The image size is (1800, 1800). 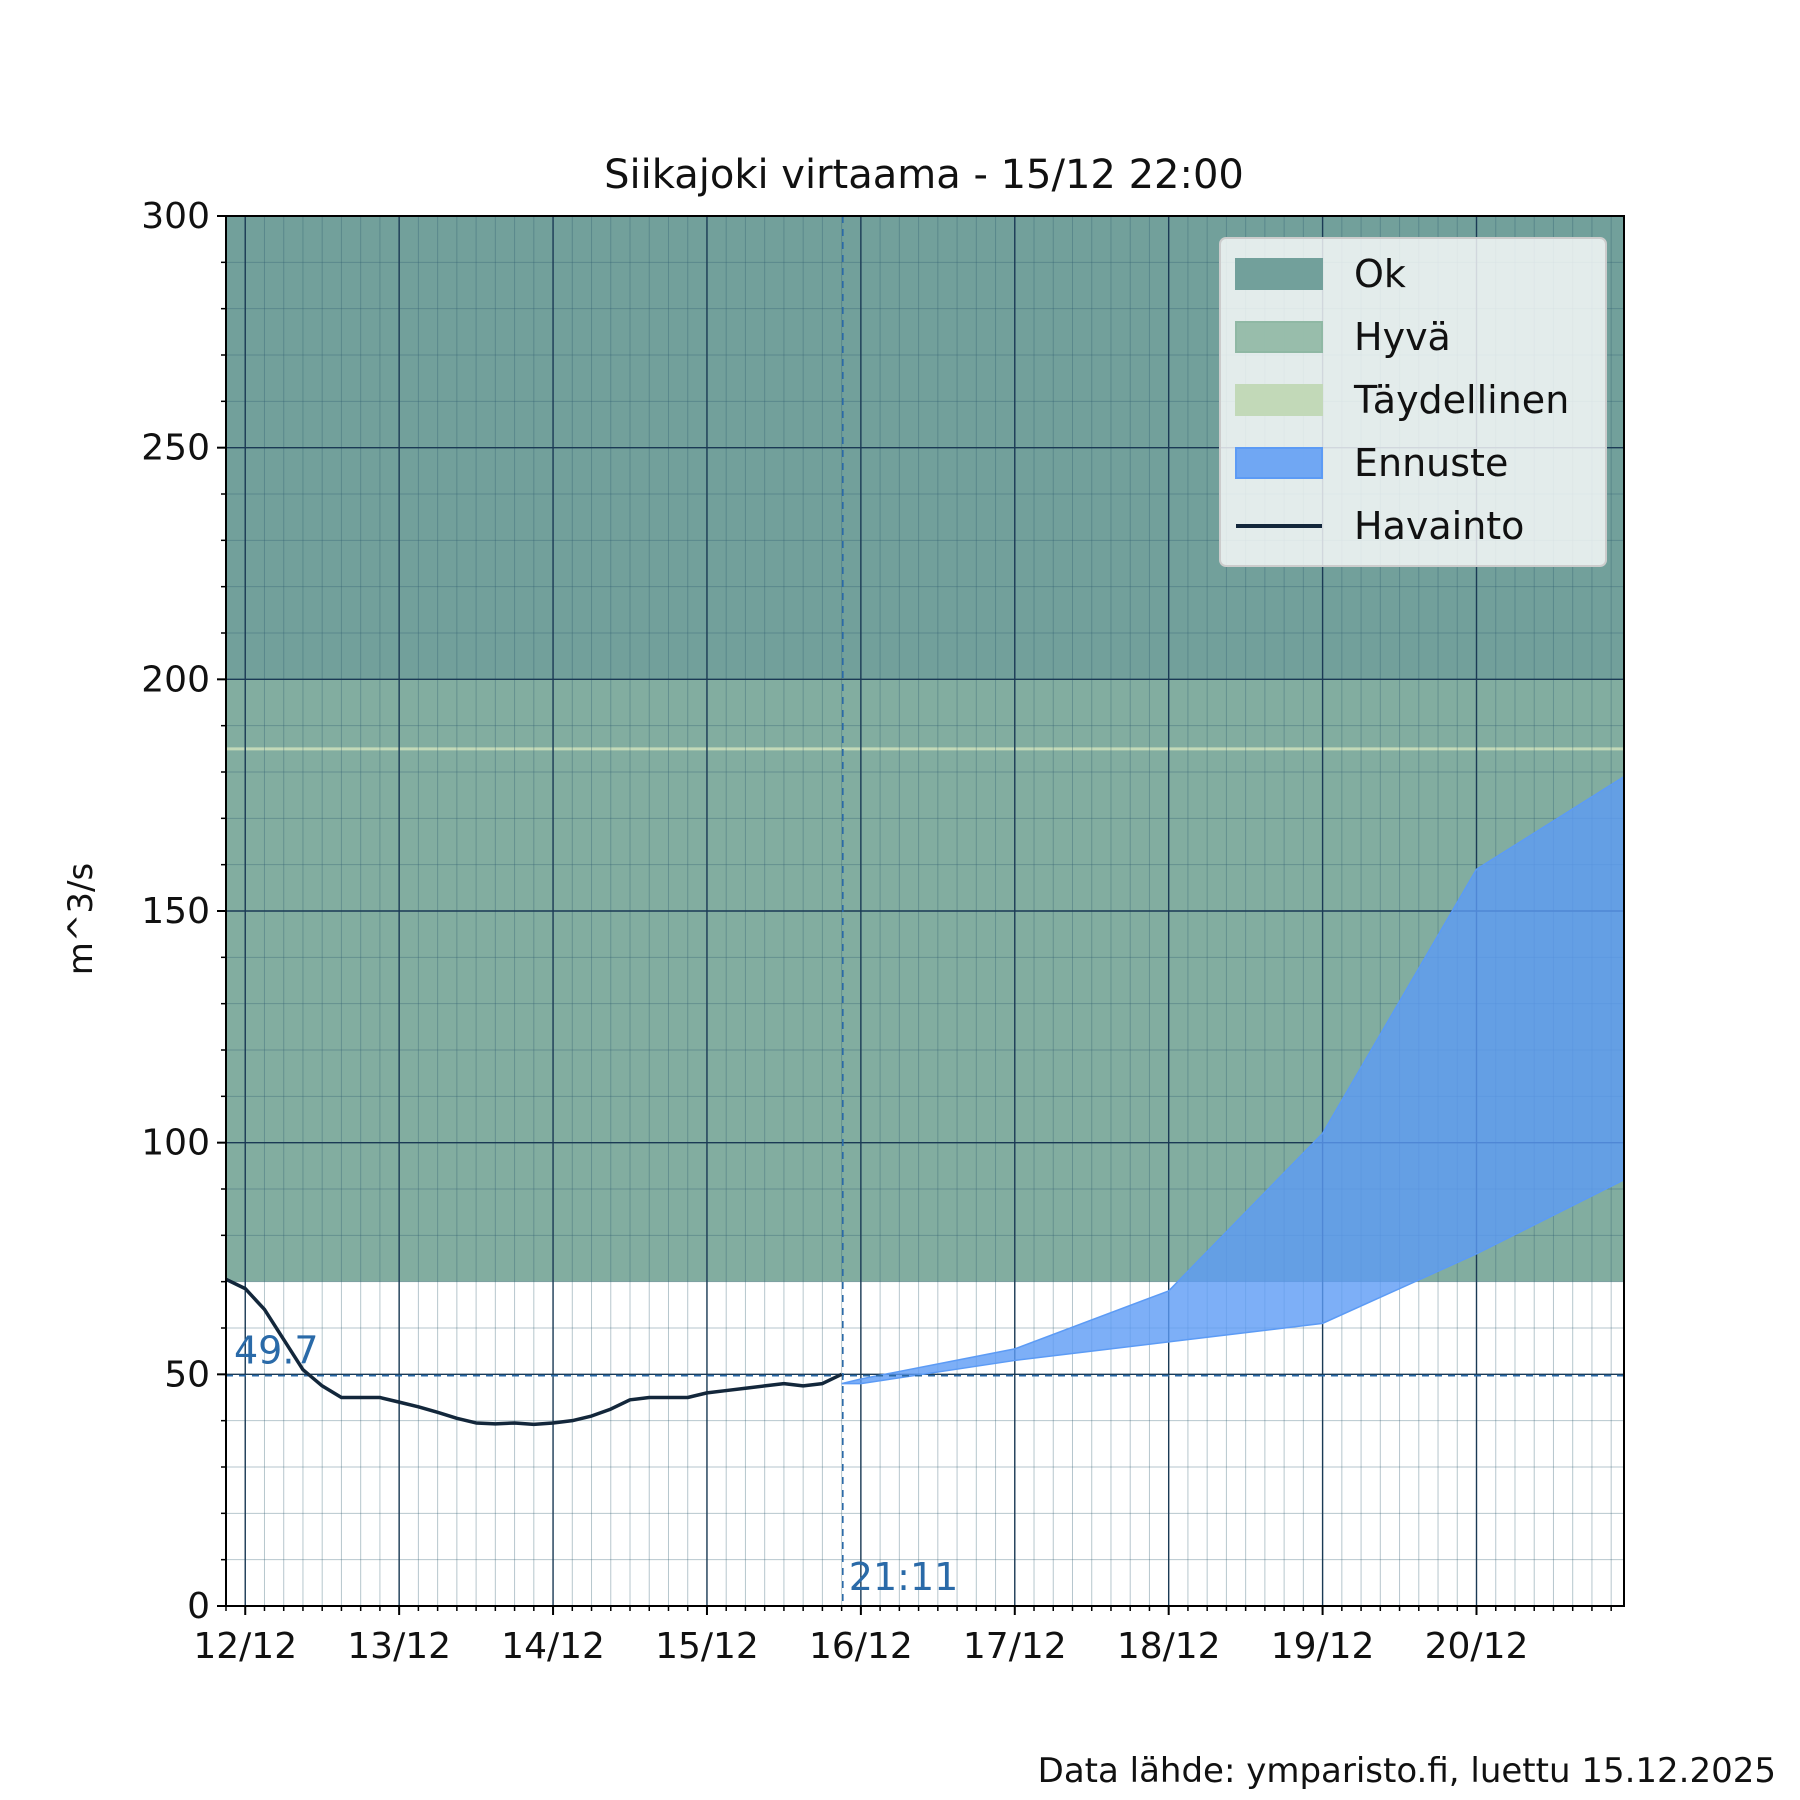 I want to click on y-axis-label: m^3/s, so click(x=81, y=919).